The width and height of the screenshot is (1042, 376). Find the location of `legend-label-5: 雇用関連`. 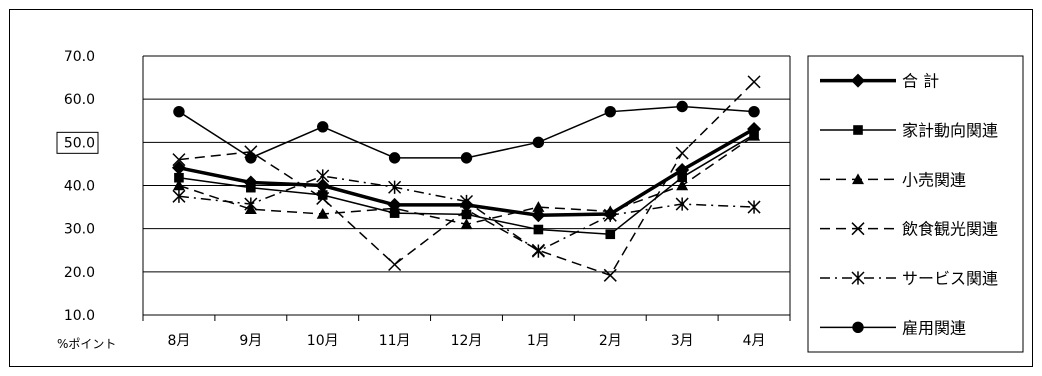

legend-label-5: 雇用関連 is located at coordinates (934, 327).